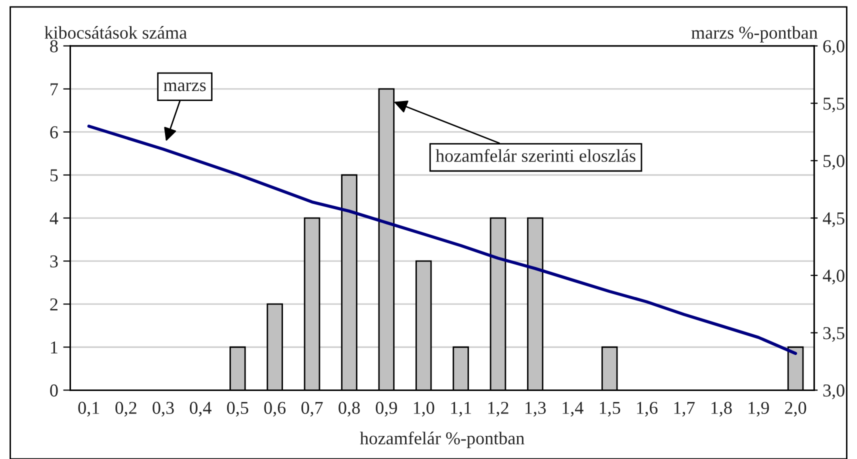 This screenshot has width=857, height=459. I want to click on y2-axis-title: marzs %-pontban, so click(754, 34).